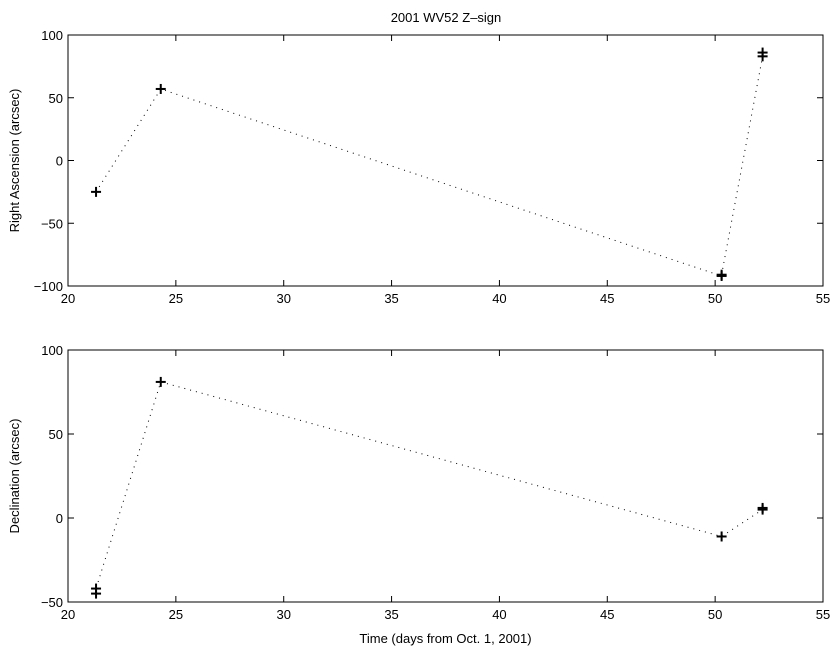  I want to click on chart-title: 2001 WV52 Z–sign, so click(446, 17).